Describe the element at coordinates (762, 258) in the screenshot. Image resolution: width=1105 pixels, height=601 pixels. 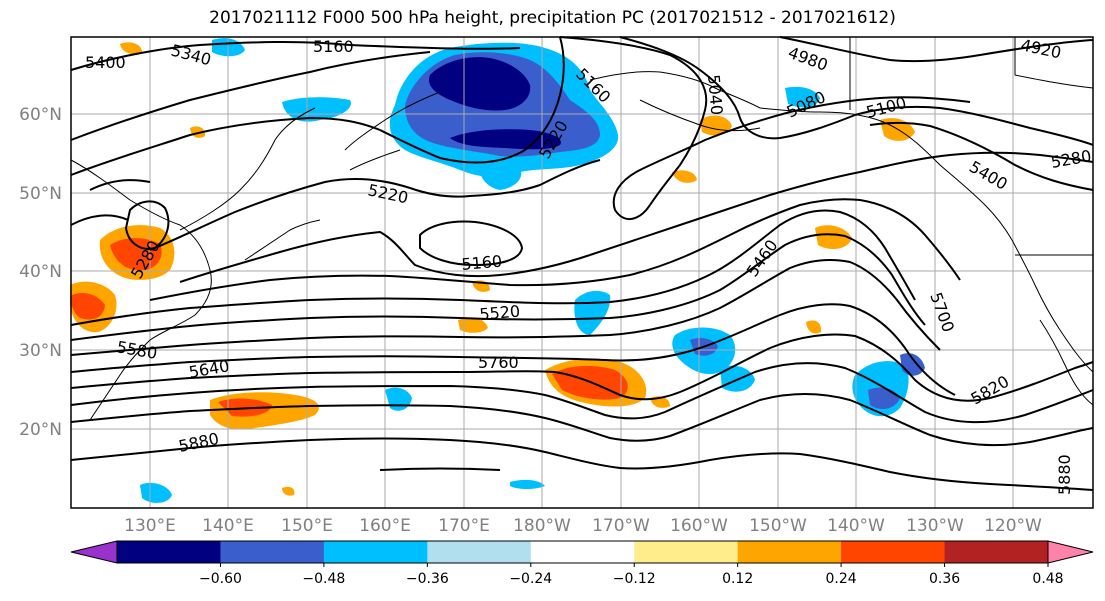
I see `contour-label: 5460` at that location.